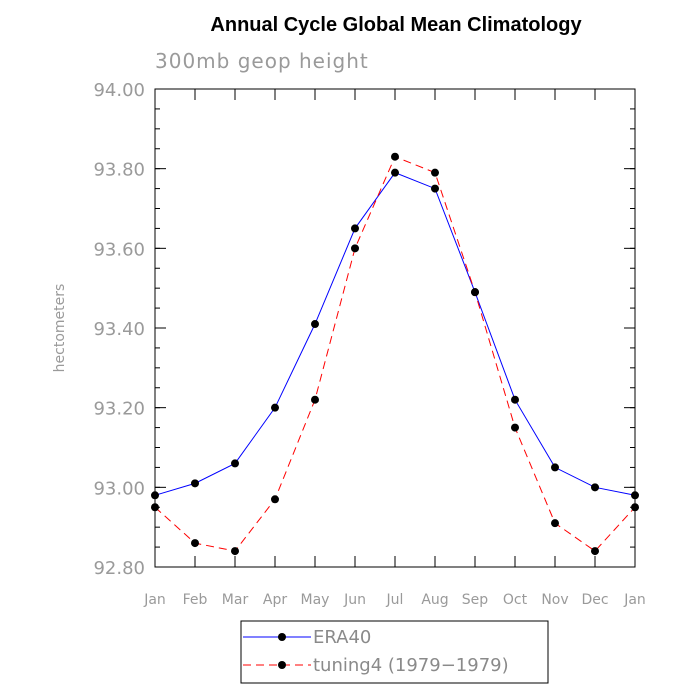  I want to click on legend-marker-era40, so click(282, 637).